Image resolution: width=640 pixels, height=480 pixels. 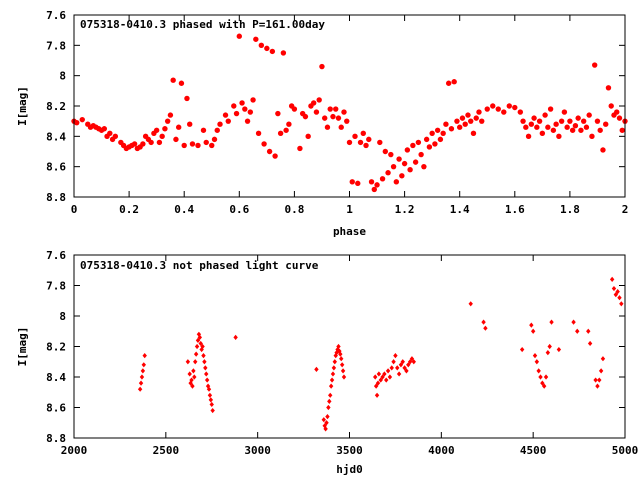 What do you see at coordinates (441, 450) in the screenshot?
I see `x-tick-label: 4000` at bounding box center [441, 450].